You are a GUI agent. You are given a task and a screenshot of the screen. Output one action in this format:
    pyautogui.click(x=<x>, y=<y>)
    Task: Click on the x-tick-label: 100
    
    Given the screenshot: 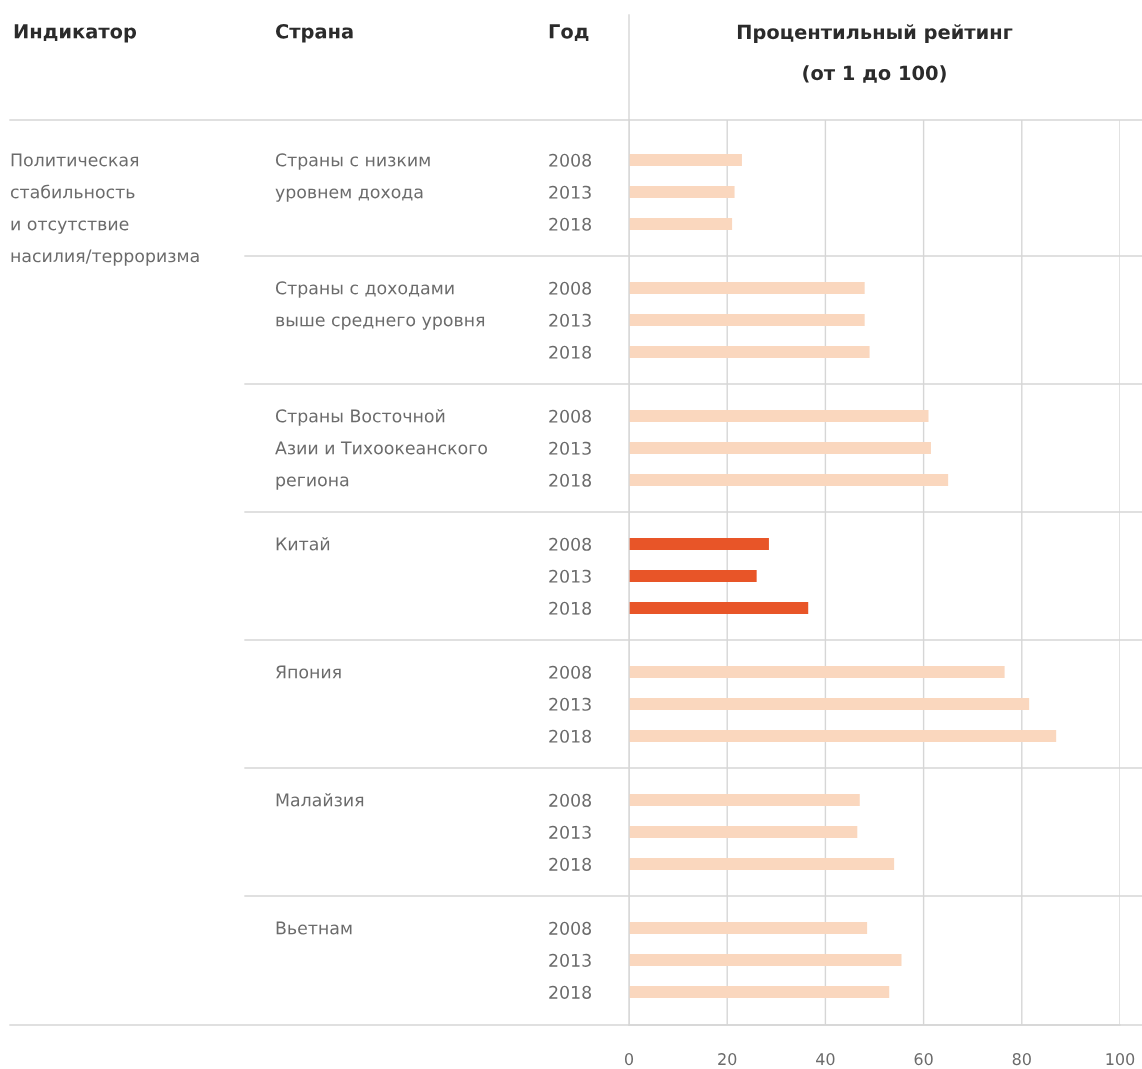 What is the action you would take?
    pyautogui.click(x=1120, y=1059)
    